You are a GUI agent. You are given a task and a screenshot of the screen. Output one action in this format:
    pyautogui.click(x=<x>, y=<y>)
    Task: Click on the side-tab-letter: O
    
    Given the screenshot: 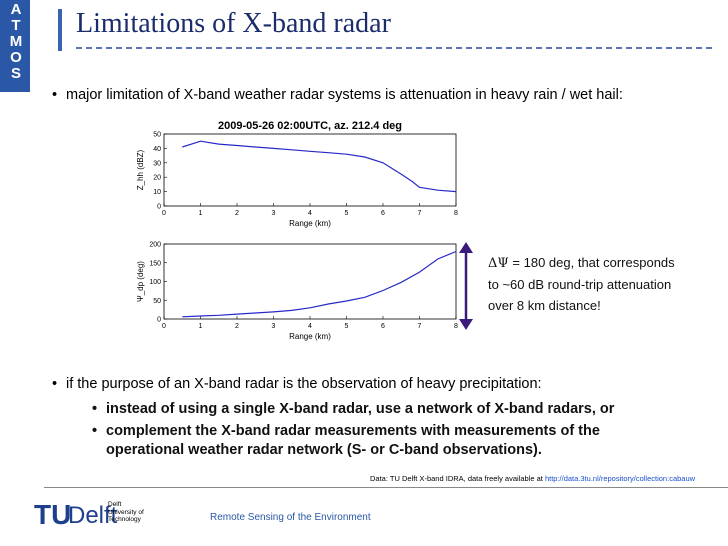 What is the action you would take?
    pyautogui.click(x=16, y=57)
    